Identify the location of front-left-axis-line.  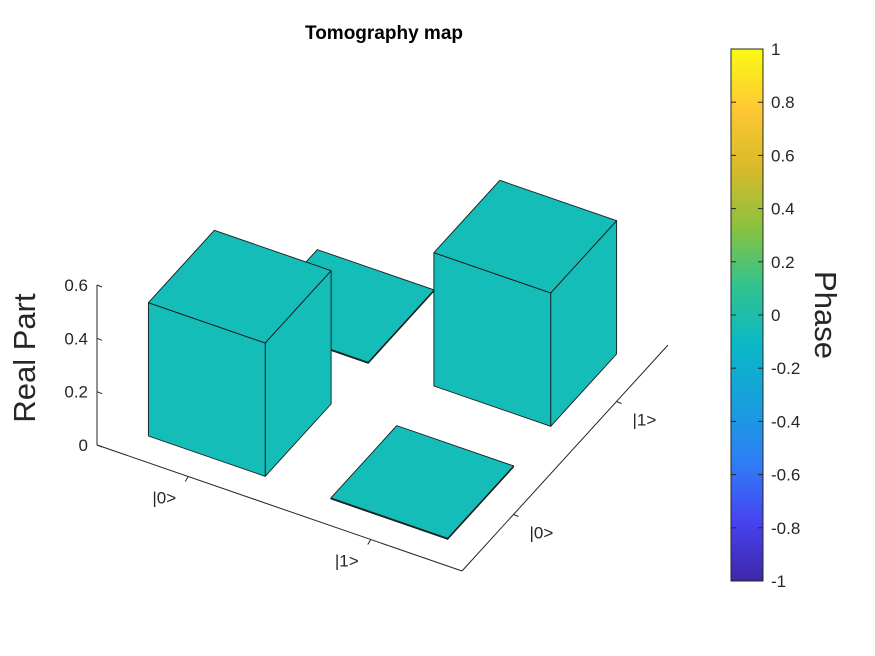
(279, 508).